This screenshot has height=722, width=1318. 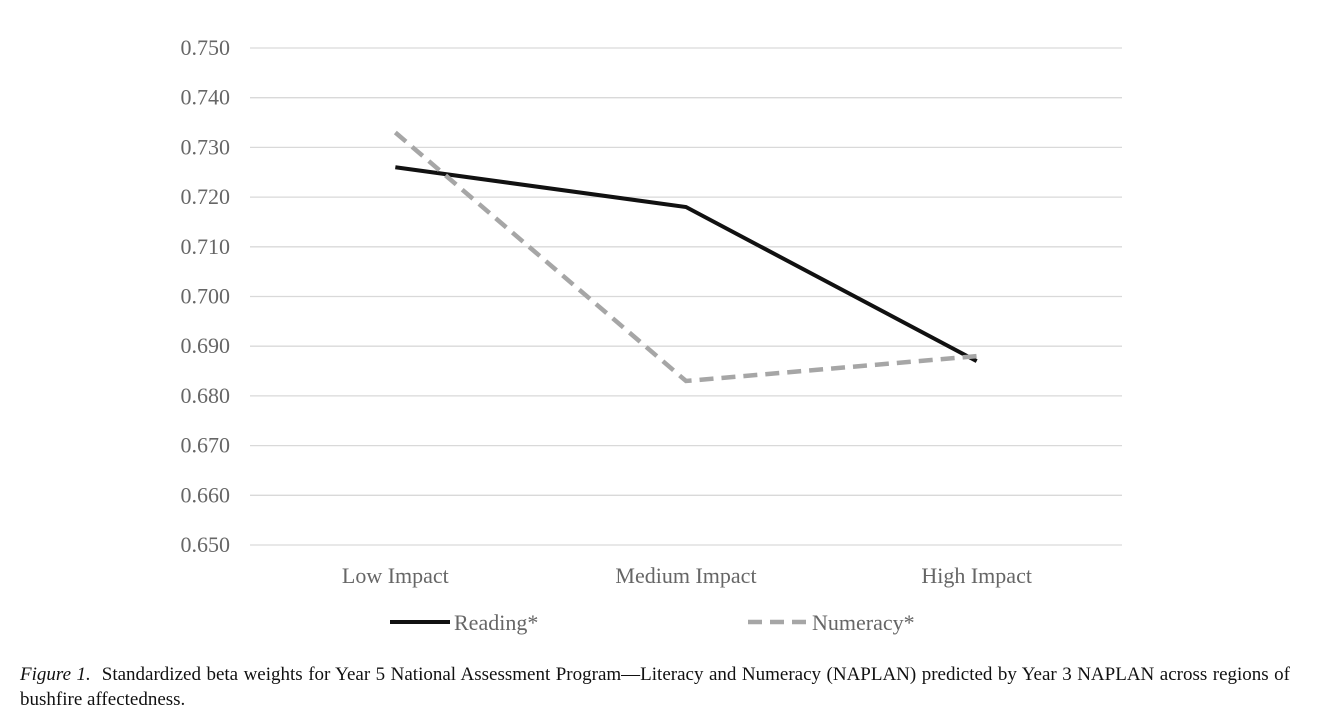 What do you see at coordinates (206, 246) in the screenshot?
I see `y-tick-label: 0.710` at bounding box center [206, 246].